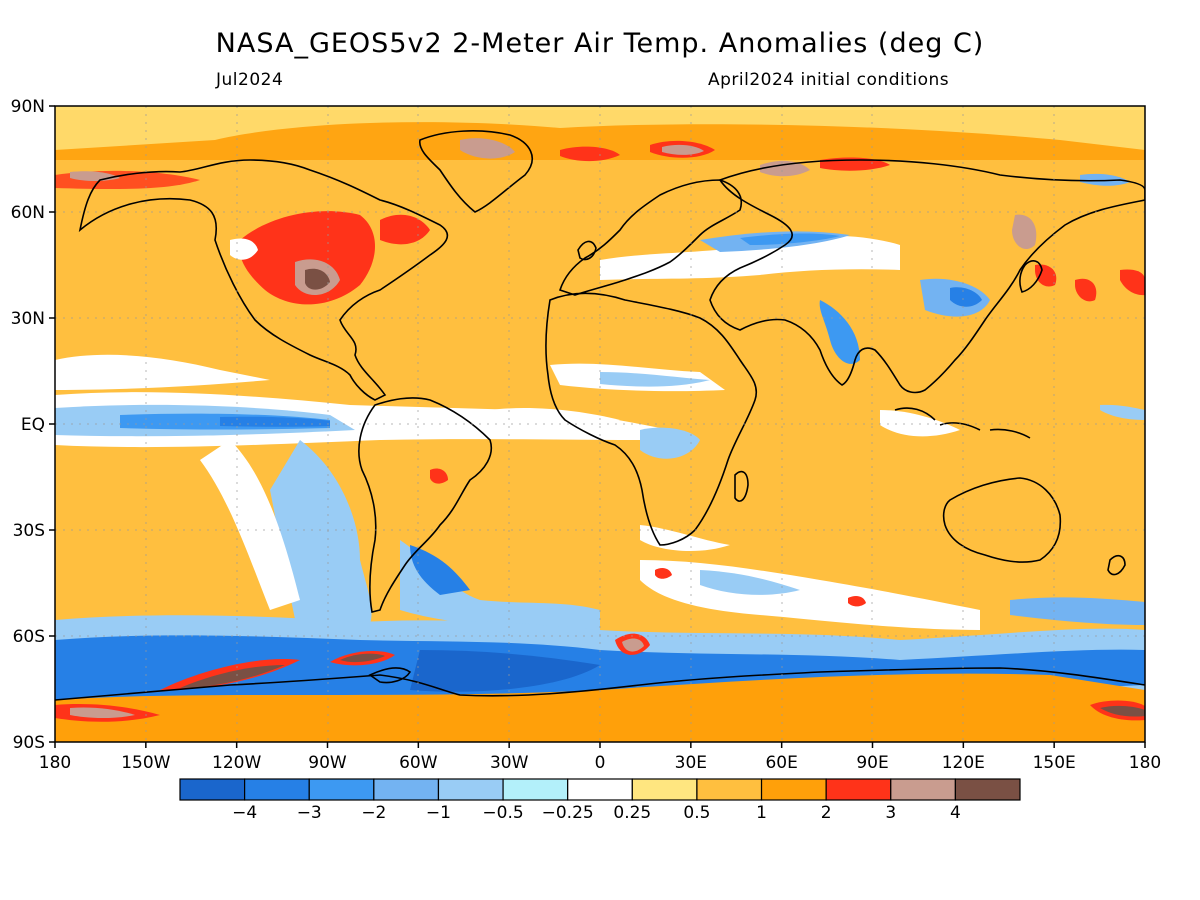 Image resolution: width=1200 pixels, height=900 pixels. What do you see at coordinates (600, 128) in the screenshot?
I see `arctic-light` at bounding box center [600, 128].